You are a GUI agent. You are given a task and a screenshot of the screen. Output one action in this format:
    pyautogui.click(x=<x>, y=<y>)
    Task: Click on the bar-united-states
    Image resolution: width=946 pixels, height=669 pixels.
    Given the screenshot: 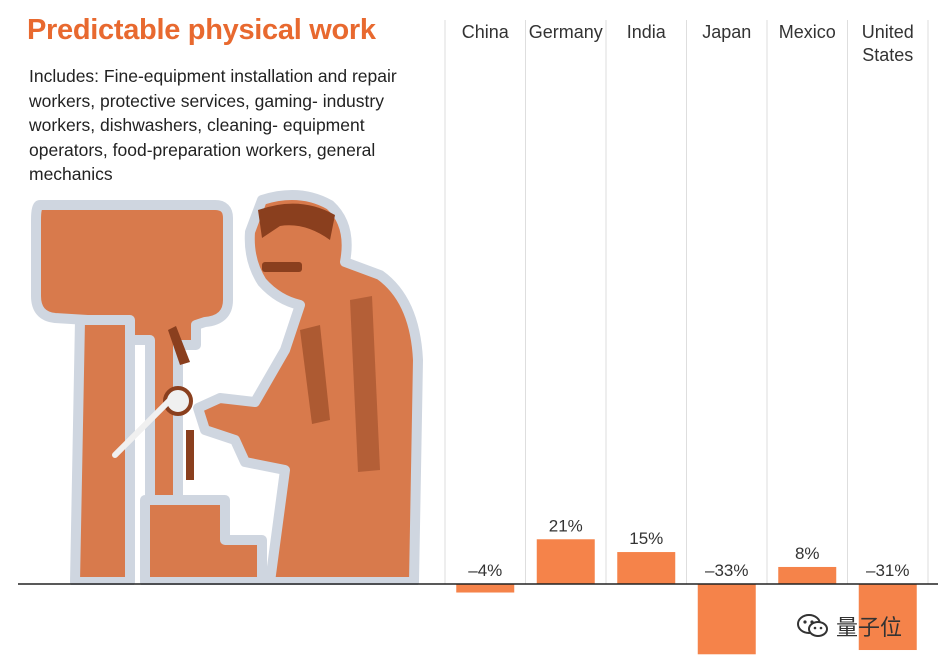 What is the action you would take?
    pyautogui.click(x=887, y=617)
    